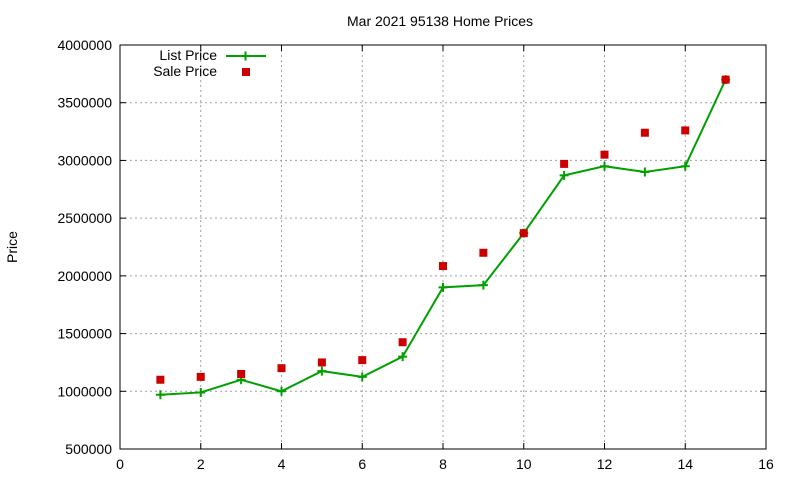 This screenshot has height=480, width=800. I want to click on legend-label-sale-price: Sale Price, so click(185, 71).